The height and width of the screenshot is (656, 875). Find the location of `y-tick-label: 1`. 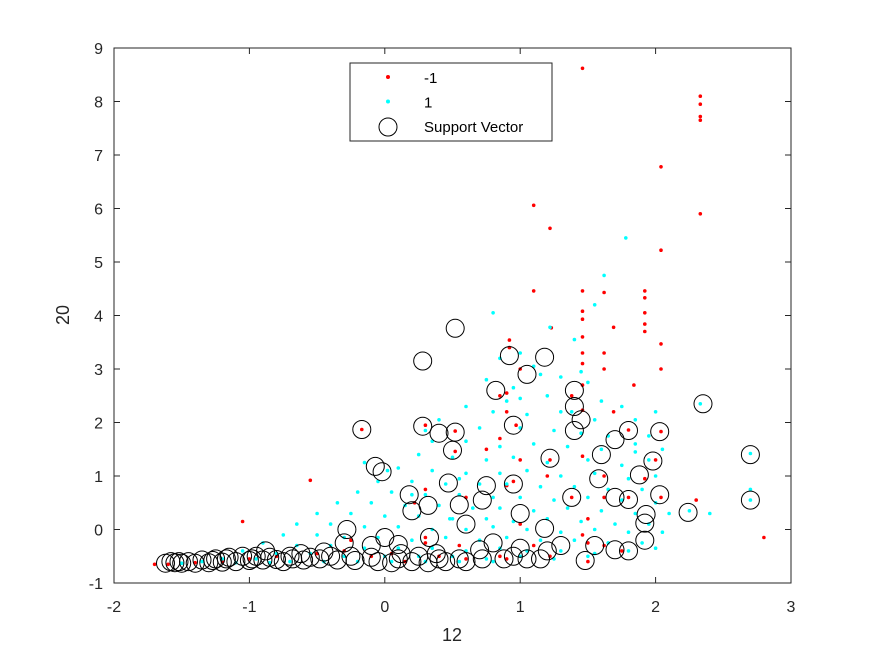

y-tick-label: 1 is located at coordinates (98, 477).